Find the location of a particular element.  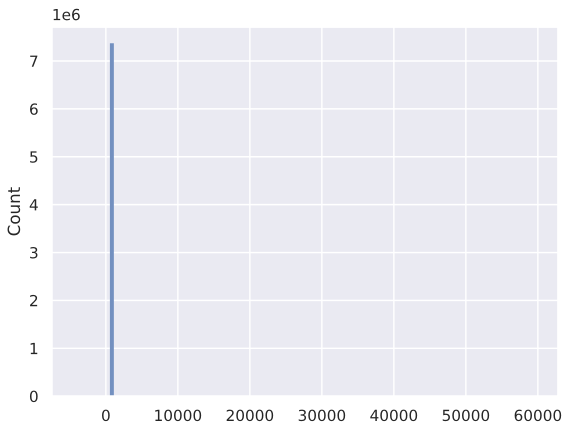

x-tick-label: 60000 is located at coordinates (538, 416).